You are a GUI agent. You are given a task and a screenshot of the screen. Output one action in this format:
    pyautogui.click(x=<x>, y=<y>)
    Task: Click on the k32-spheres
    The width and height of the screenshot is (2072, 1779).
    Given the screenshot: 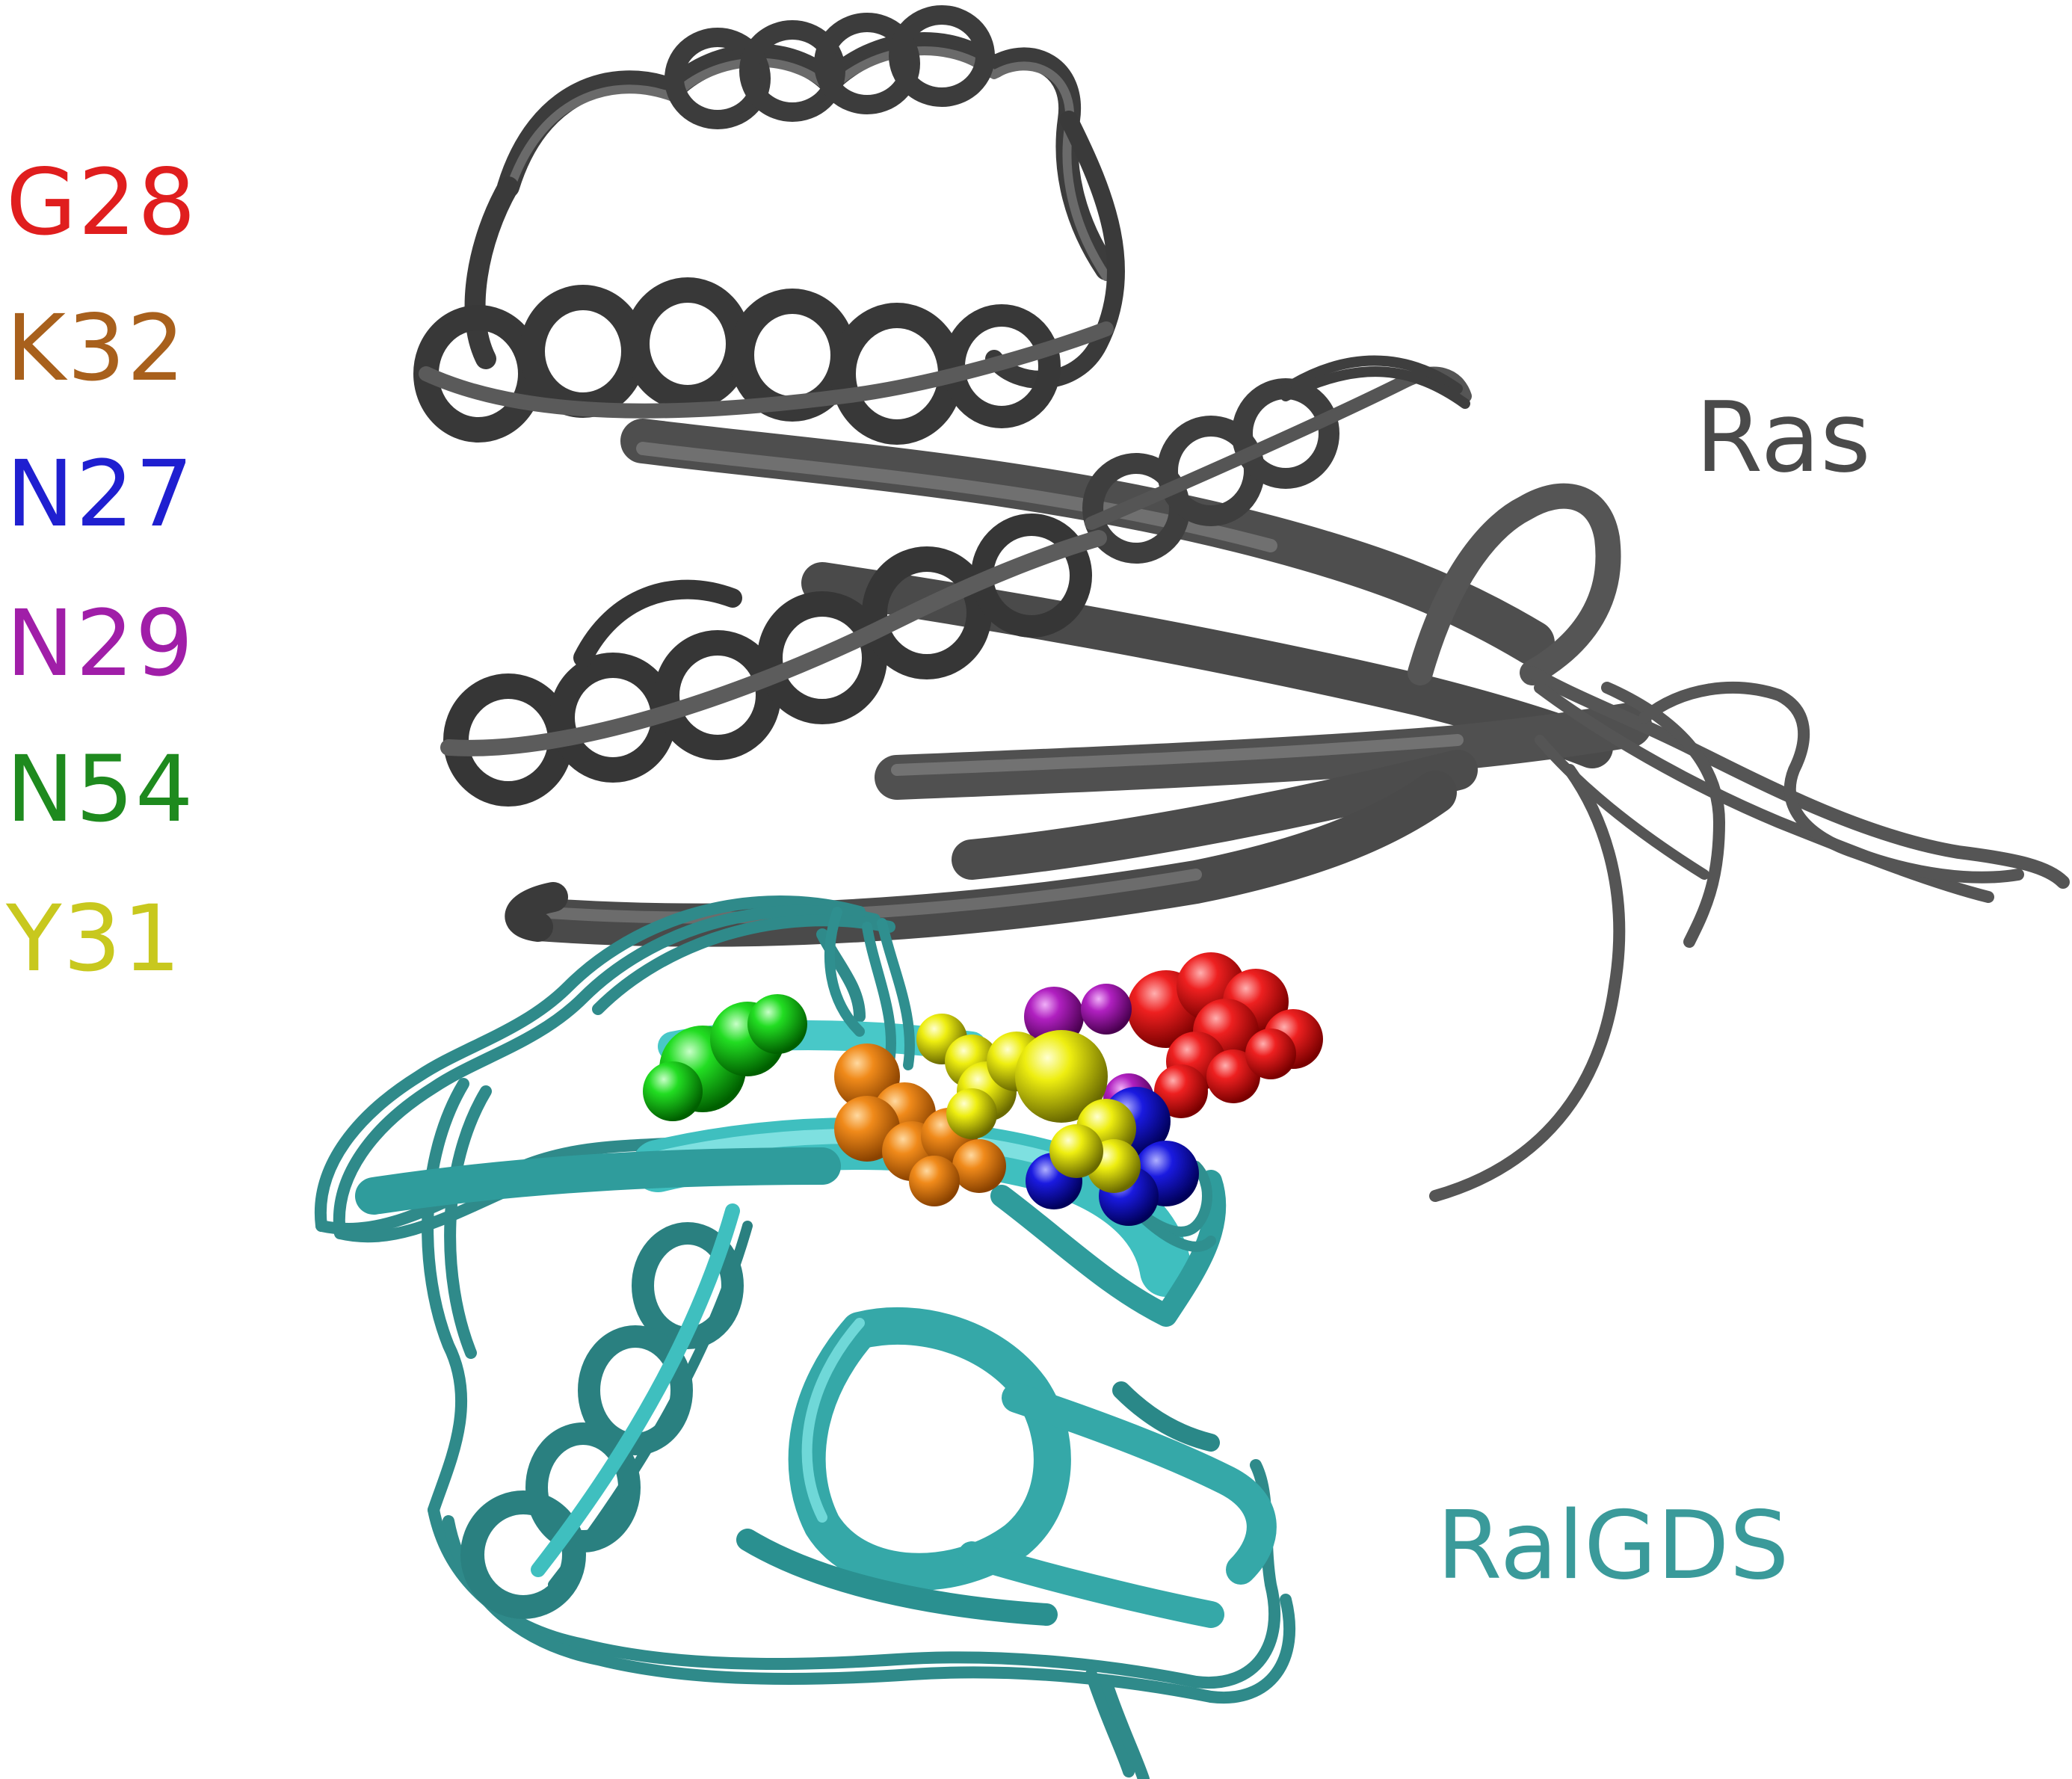 What is the action you would take?
    pyautogui.click(x=920, y=1124)
    